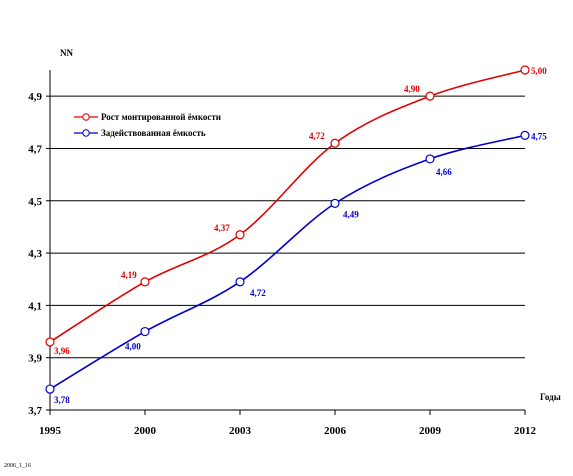 The height and width of the screenshot is (476, 573). I want to click on x-tick-label: 2012, so click(525, 431).